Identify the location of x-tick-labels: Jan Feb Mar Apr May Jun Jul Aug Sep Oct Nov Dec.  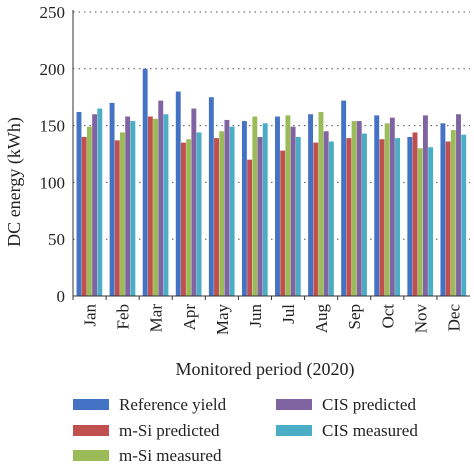
(267, 316).